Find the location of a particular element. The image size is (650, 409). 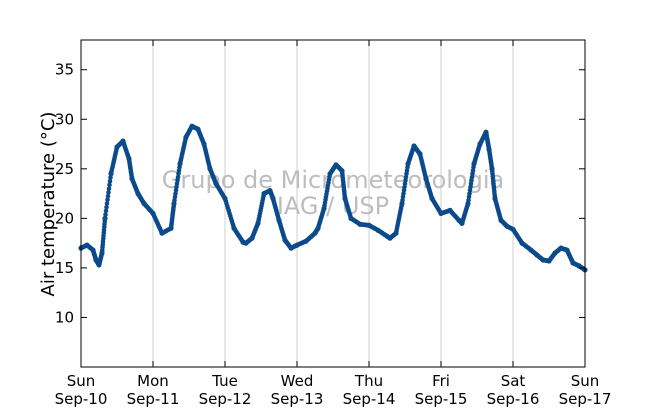

x-tick-label: Sep-13 is located at coordinates (297, 399).